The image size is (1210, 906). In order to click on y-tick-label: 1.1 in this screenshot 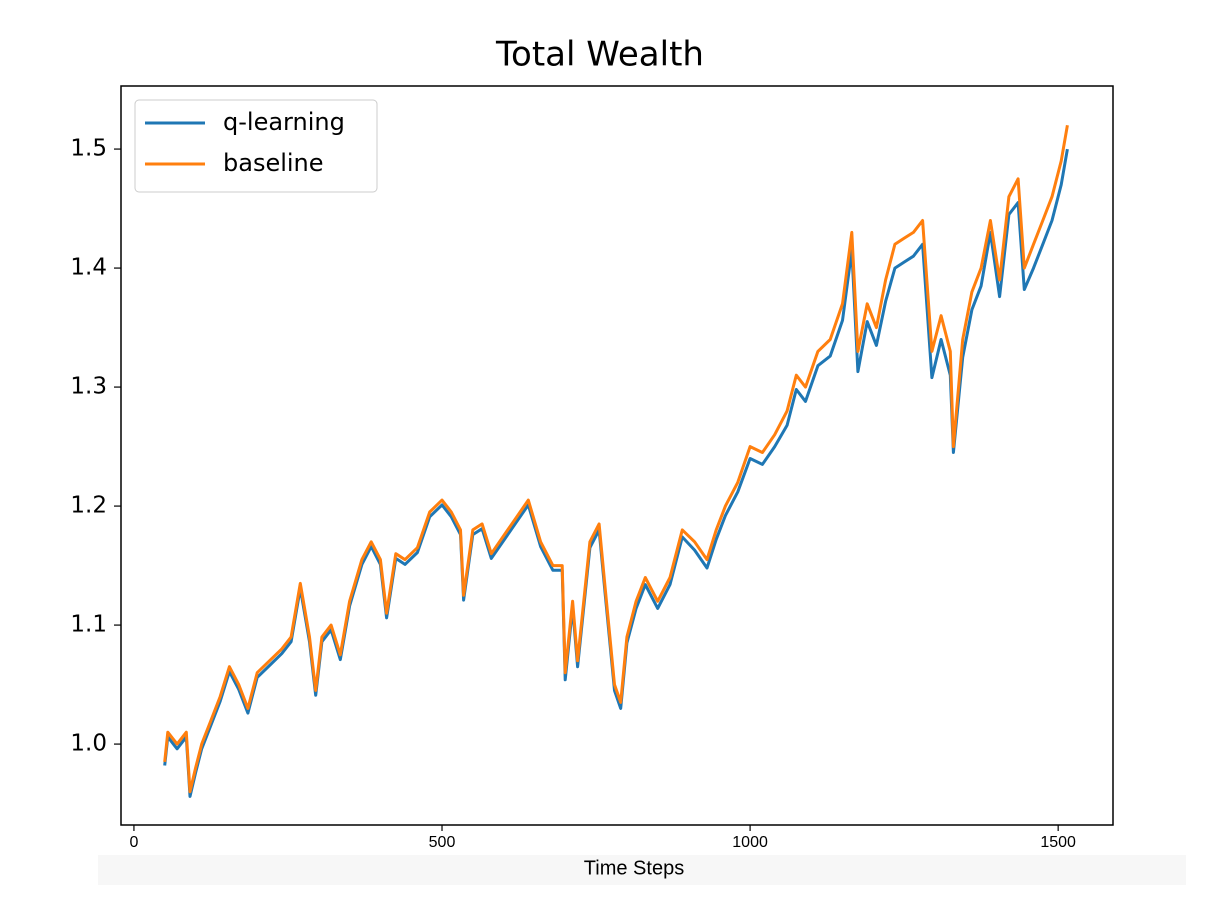, I will do `click(88, 625)`.